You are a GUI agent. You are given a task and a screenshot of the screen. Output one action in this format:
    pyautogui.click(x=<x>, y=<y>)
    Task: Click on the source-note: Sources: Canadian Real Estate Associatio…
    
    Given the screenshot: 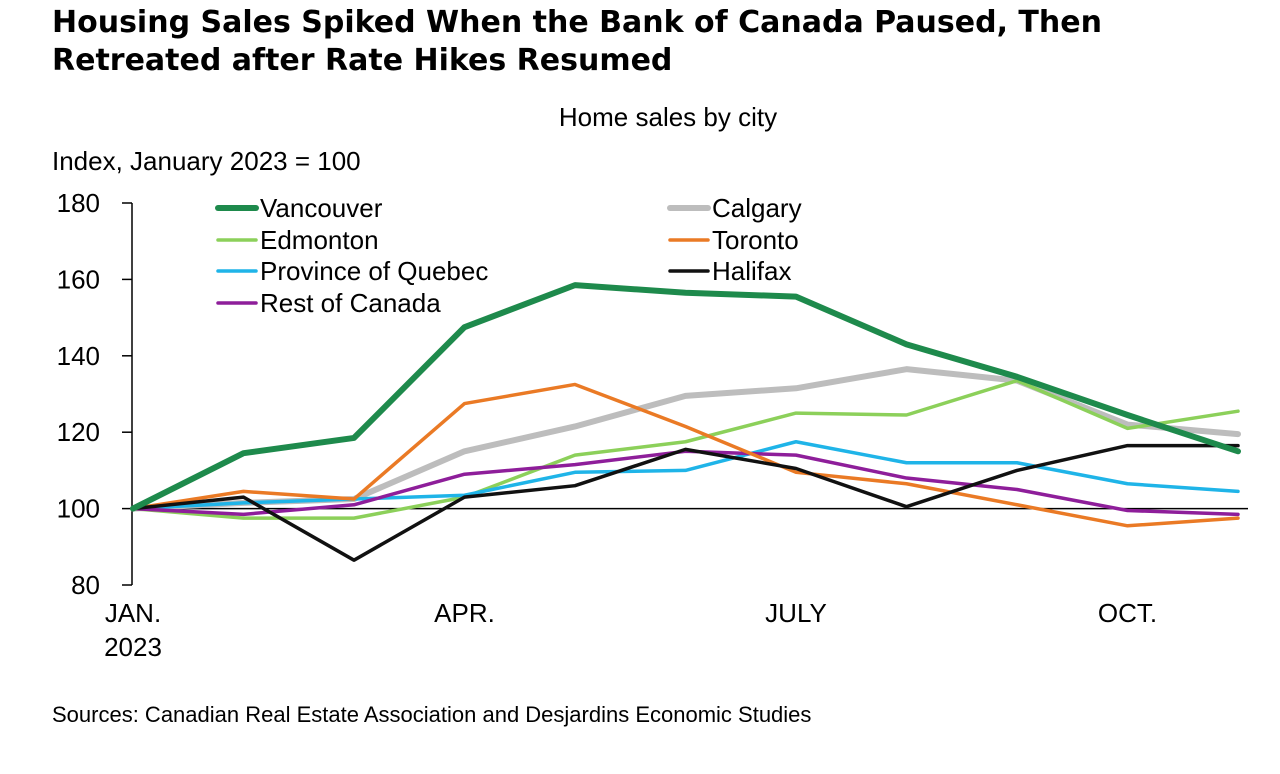 What is the action you would take?
    pyautogui.click(x=432, y=714)
    